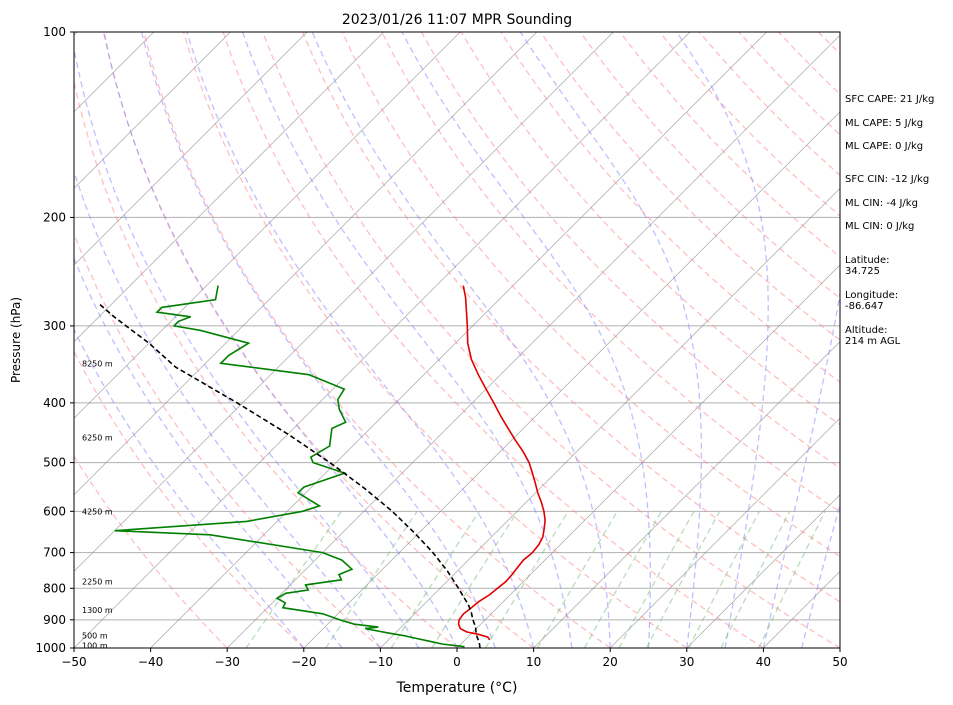 This screenshot has height=705, width=953. What do you see at coordinates (97, 610) in the screenshot?
I see `height-label: 1300 m` at bounding box center [97, 610].